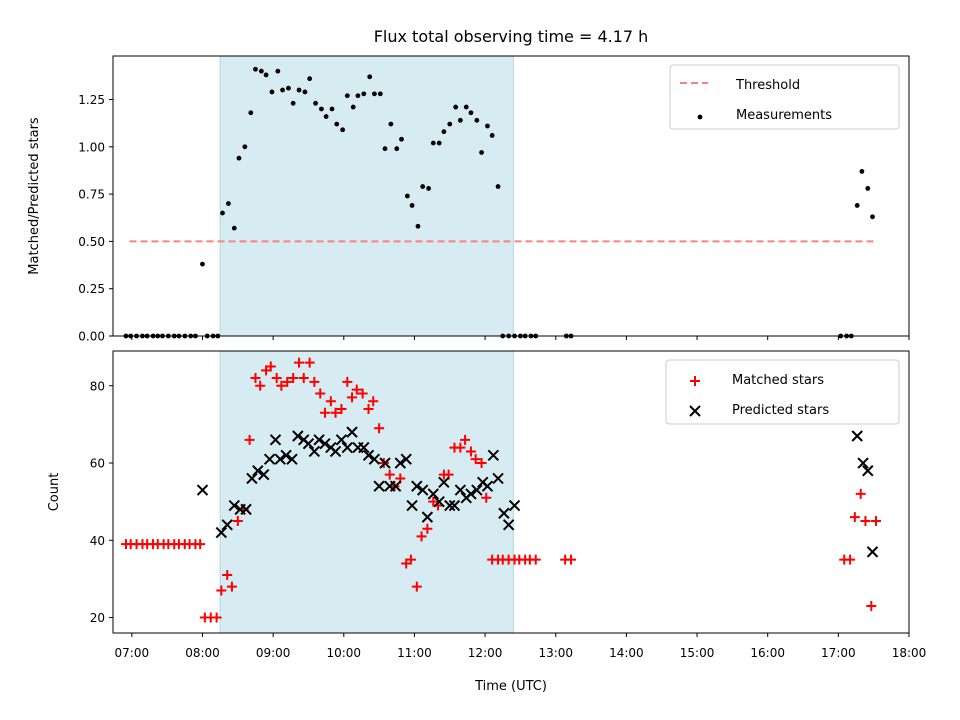  I want to click on y-tick-label: 0.00, so click(91, 337).